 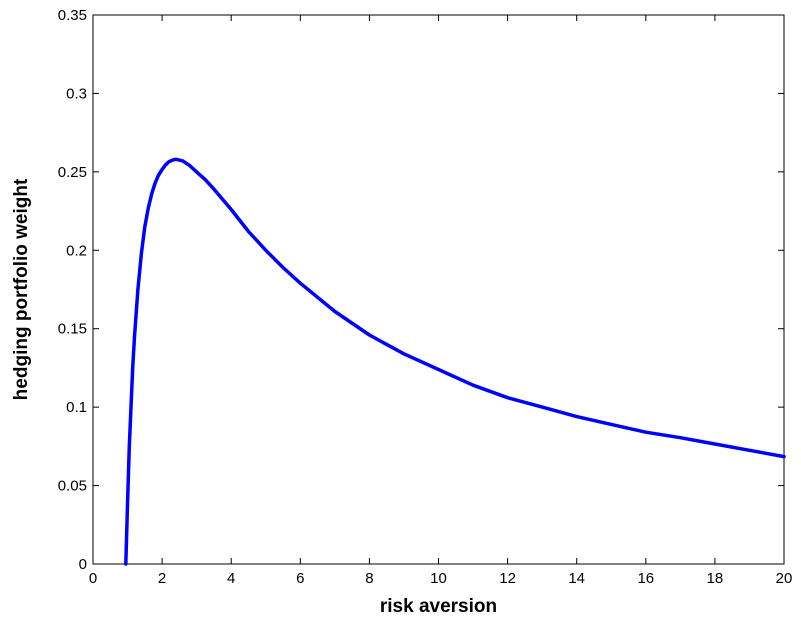 I want to click on x-tick-label: 14, so click(x=576, y=578).